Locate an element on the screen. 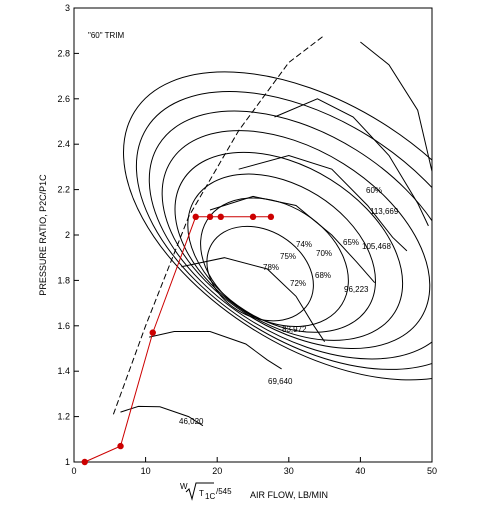  speed-label: 46,020 is located at coordinates (191, 421).